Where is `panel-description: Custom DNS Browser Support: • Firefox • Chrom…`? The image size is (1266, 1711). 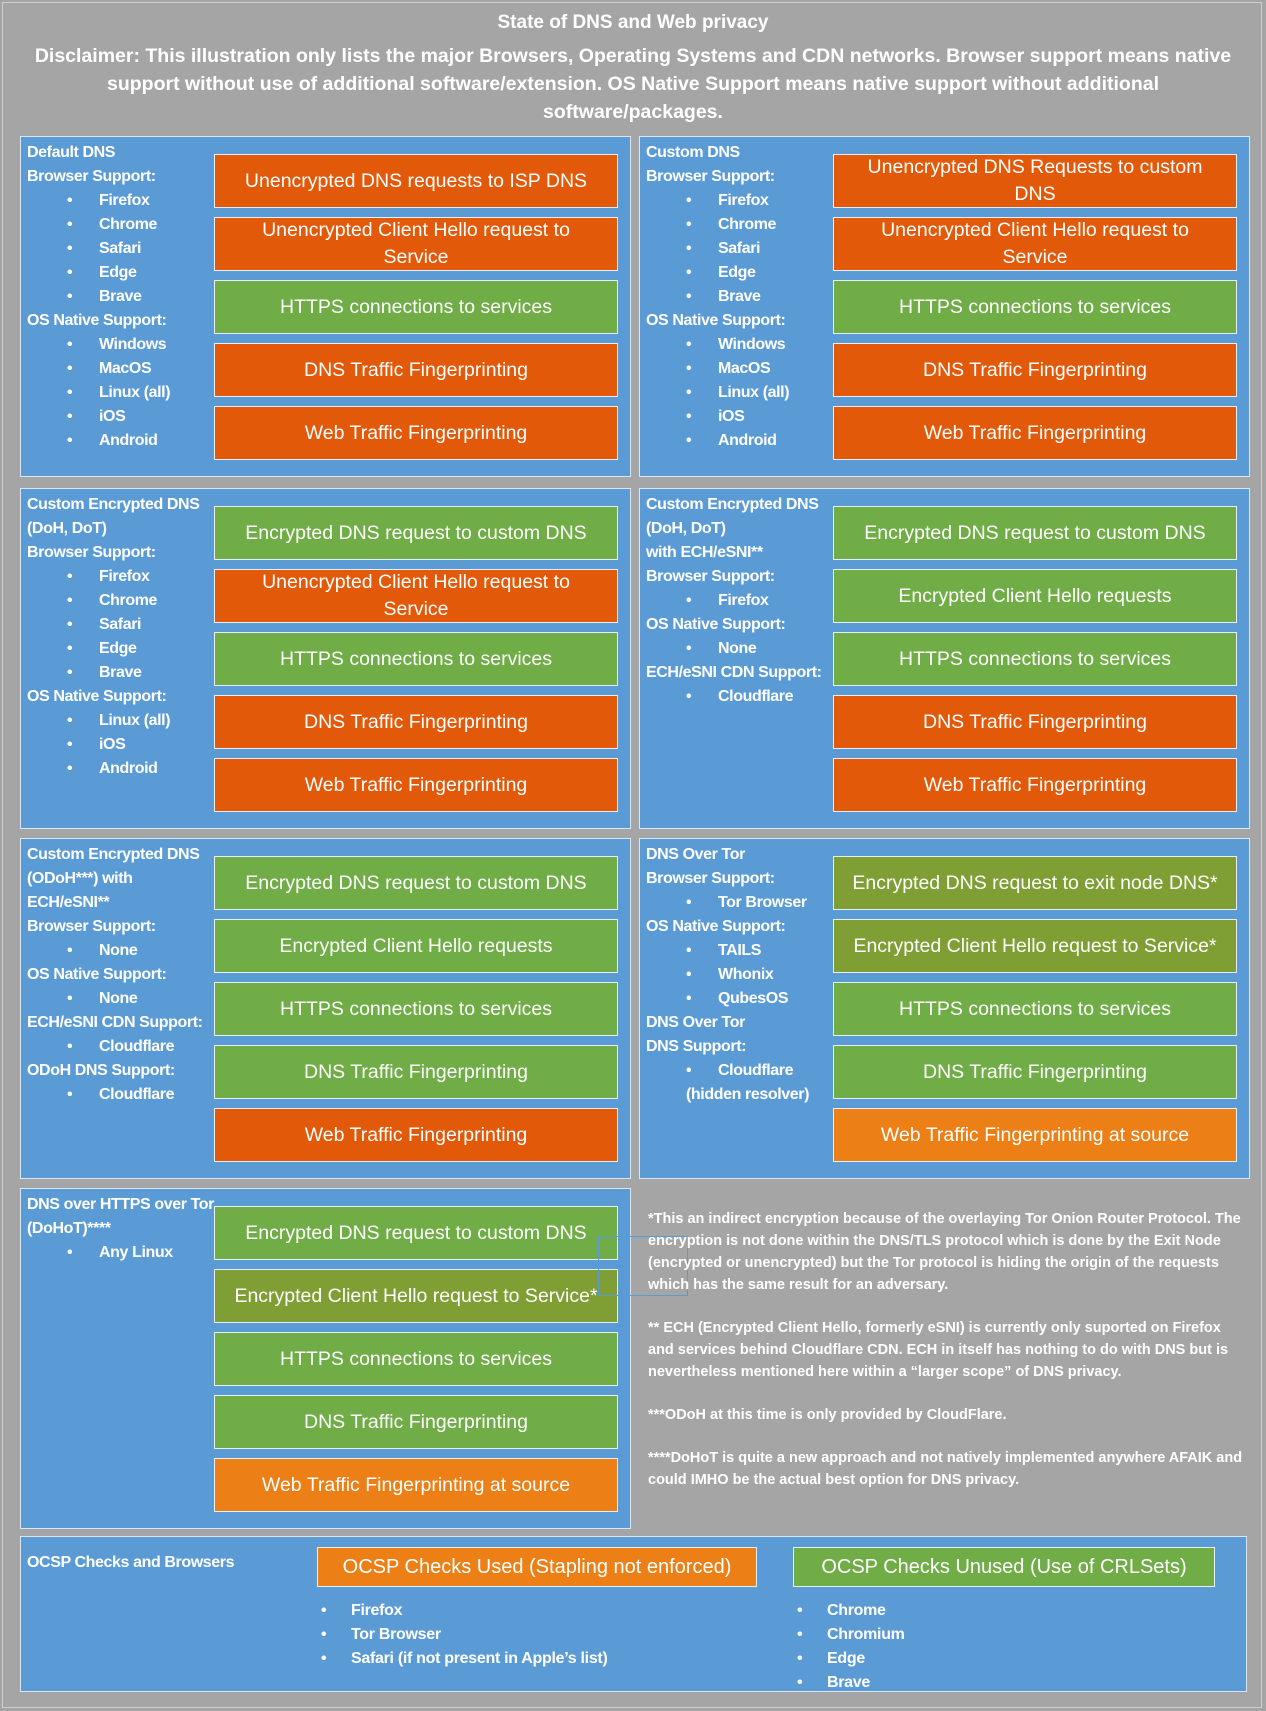
panel-description: Custom DNS Browser Support: • Firefox • Chrom… is located at coordinates (718, 297).